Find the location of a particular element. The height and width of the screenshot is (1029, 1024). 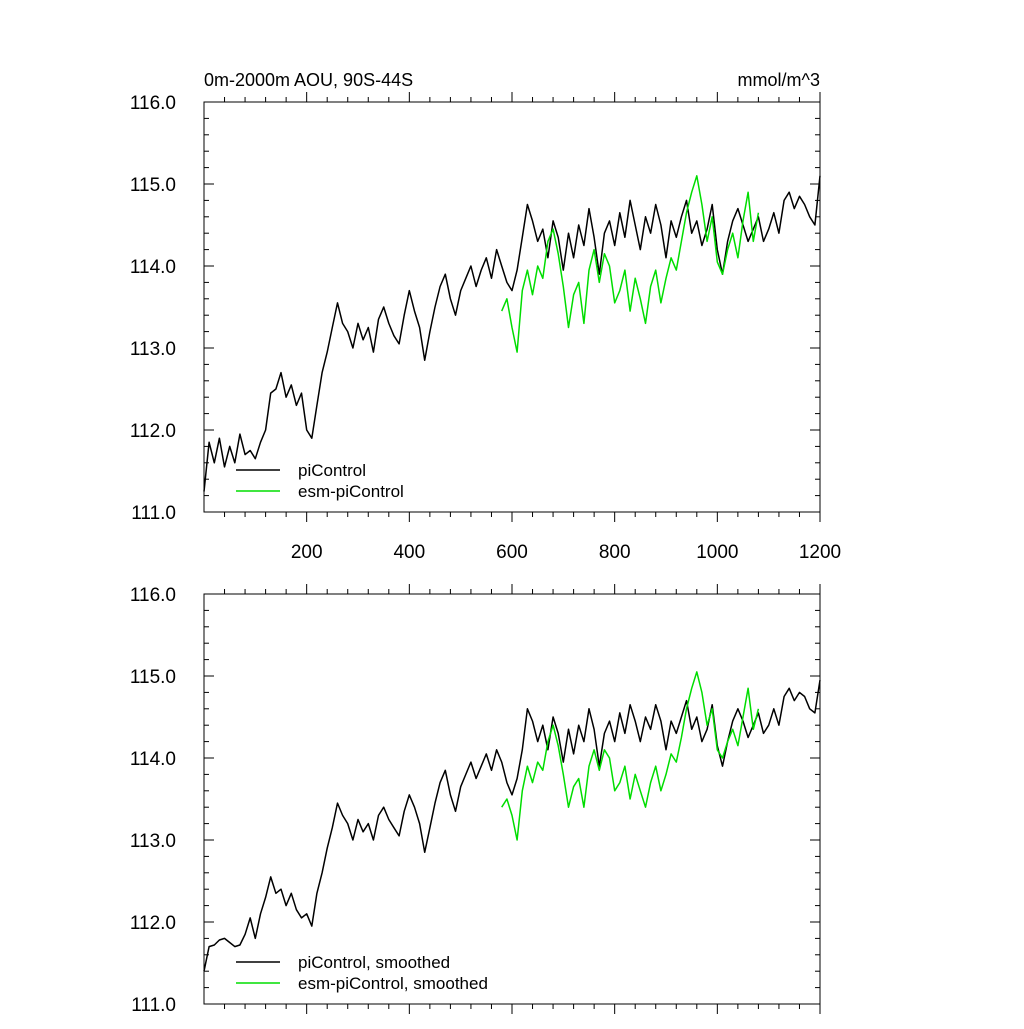

chart-title-left: 0m-2000m AOU, 90S-44S is located at coordinates (308, 80).